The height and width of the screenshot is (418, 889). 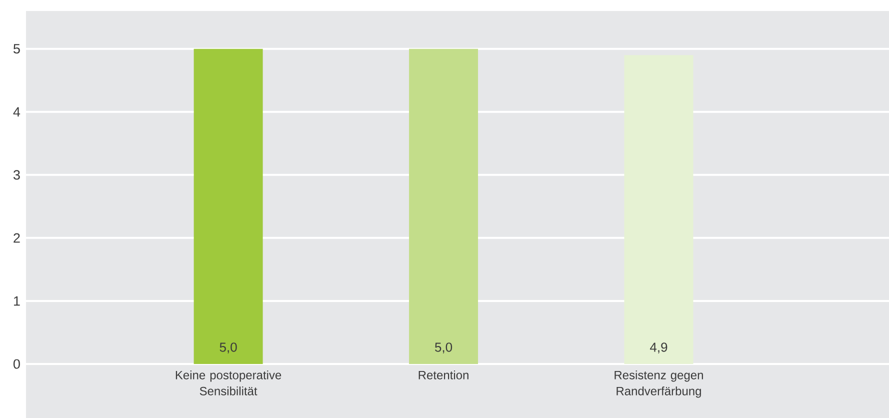 What do you see at coordinates (659, 348) in the screenshot?
I see `data-label: 4,9` at bounding box center [659, 348].